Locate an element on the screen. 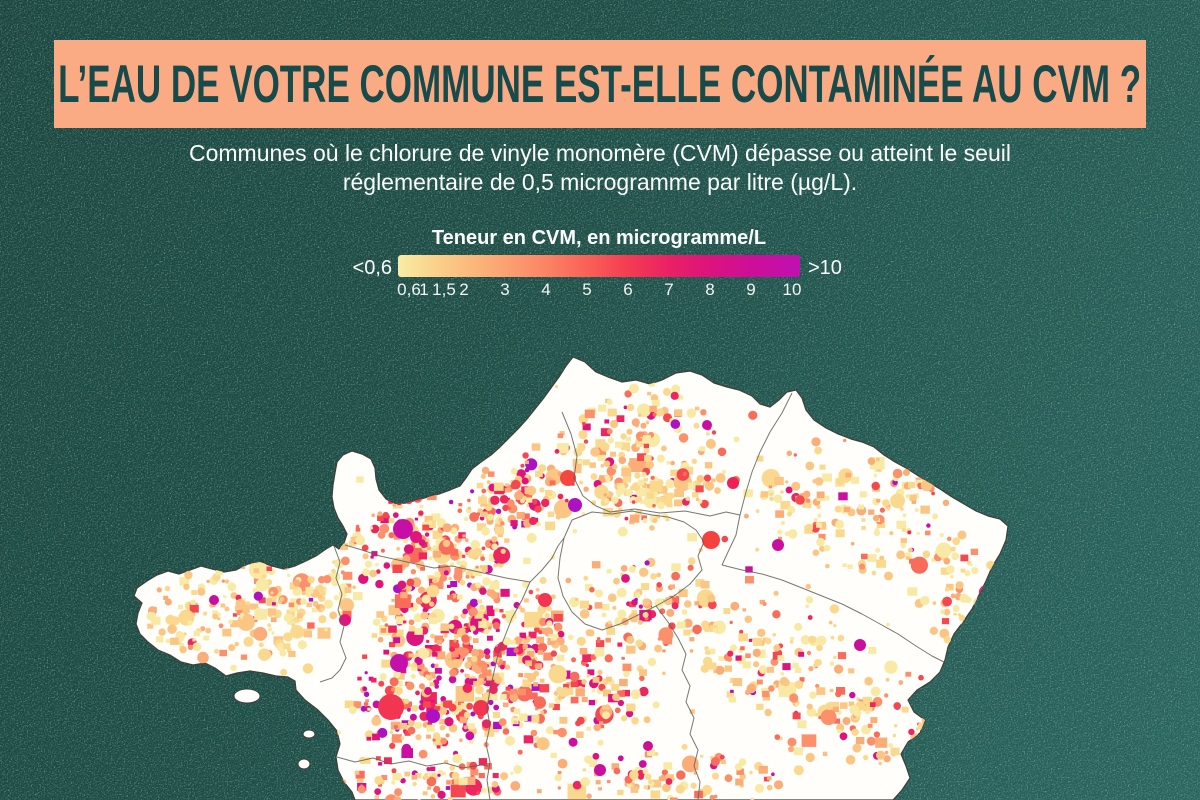 The image size is (1200, 800). legend-tick: 1 is located at coordinates (424, 289).